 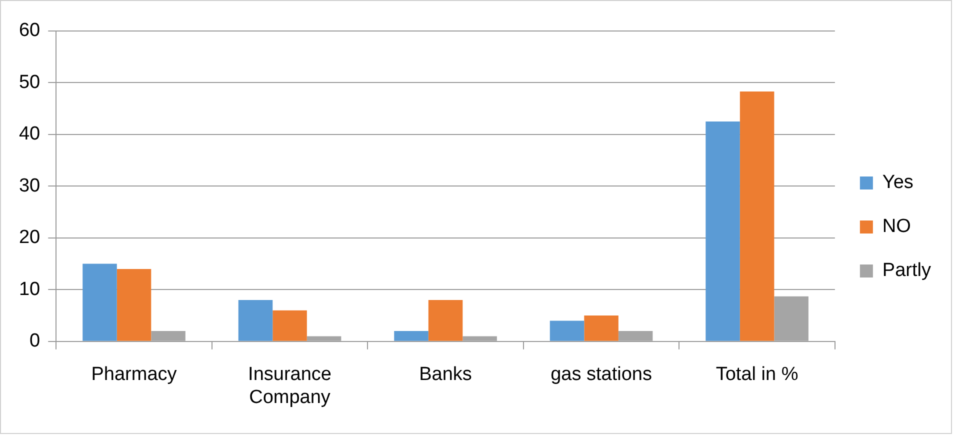 What do you see at coordinates (601, 375) in the screenshot?
I see `x-tick-label: gas stations` at bounding box center [601, 375].